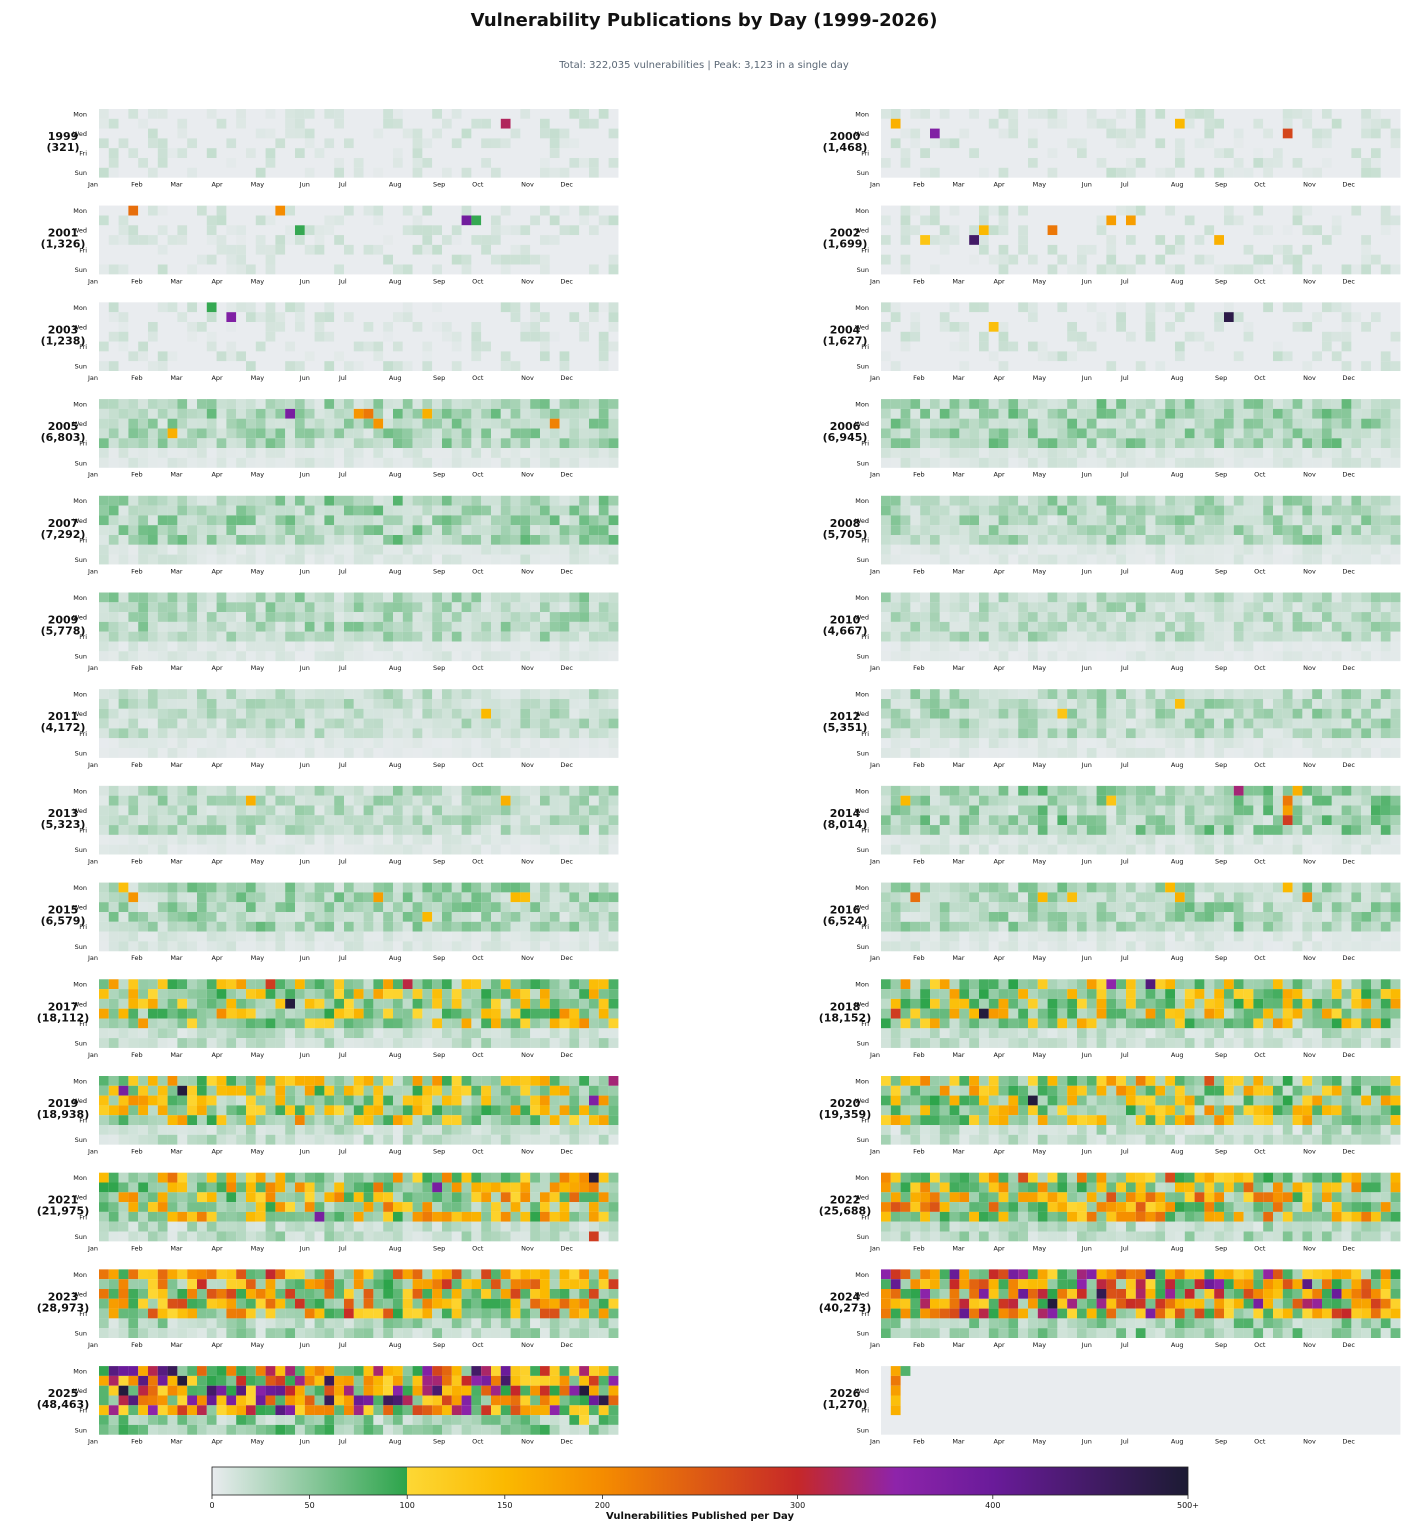  I want to click on month-label: Nov, so click(1309, 378).